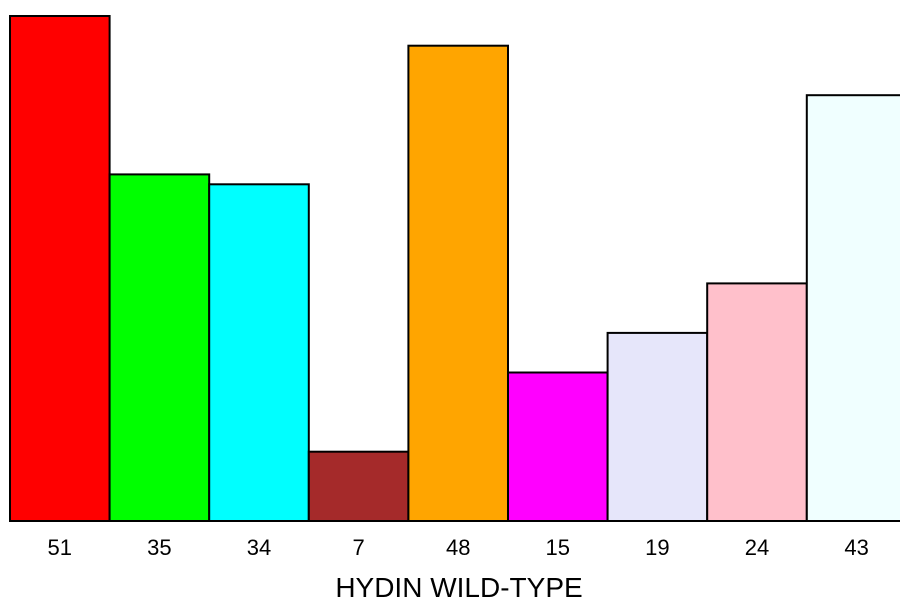  What do you see at coordinates (657, 547) in the screenshot?
I see `x-tick-label: 19` at bounding box center [657, 547].